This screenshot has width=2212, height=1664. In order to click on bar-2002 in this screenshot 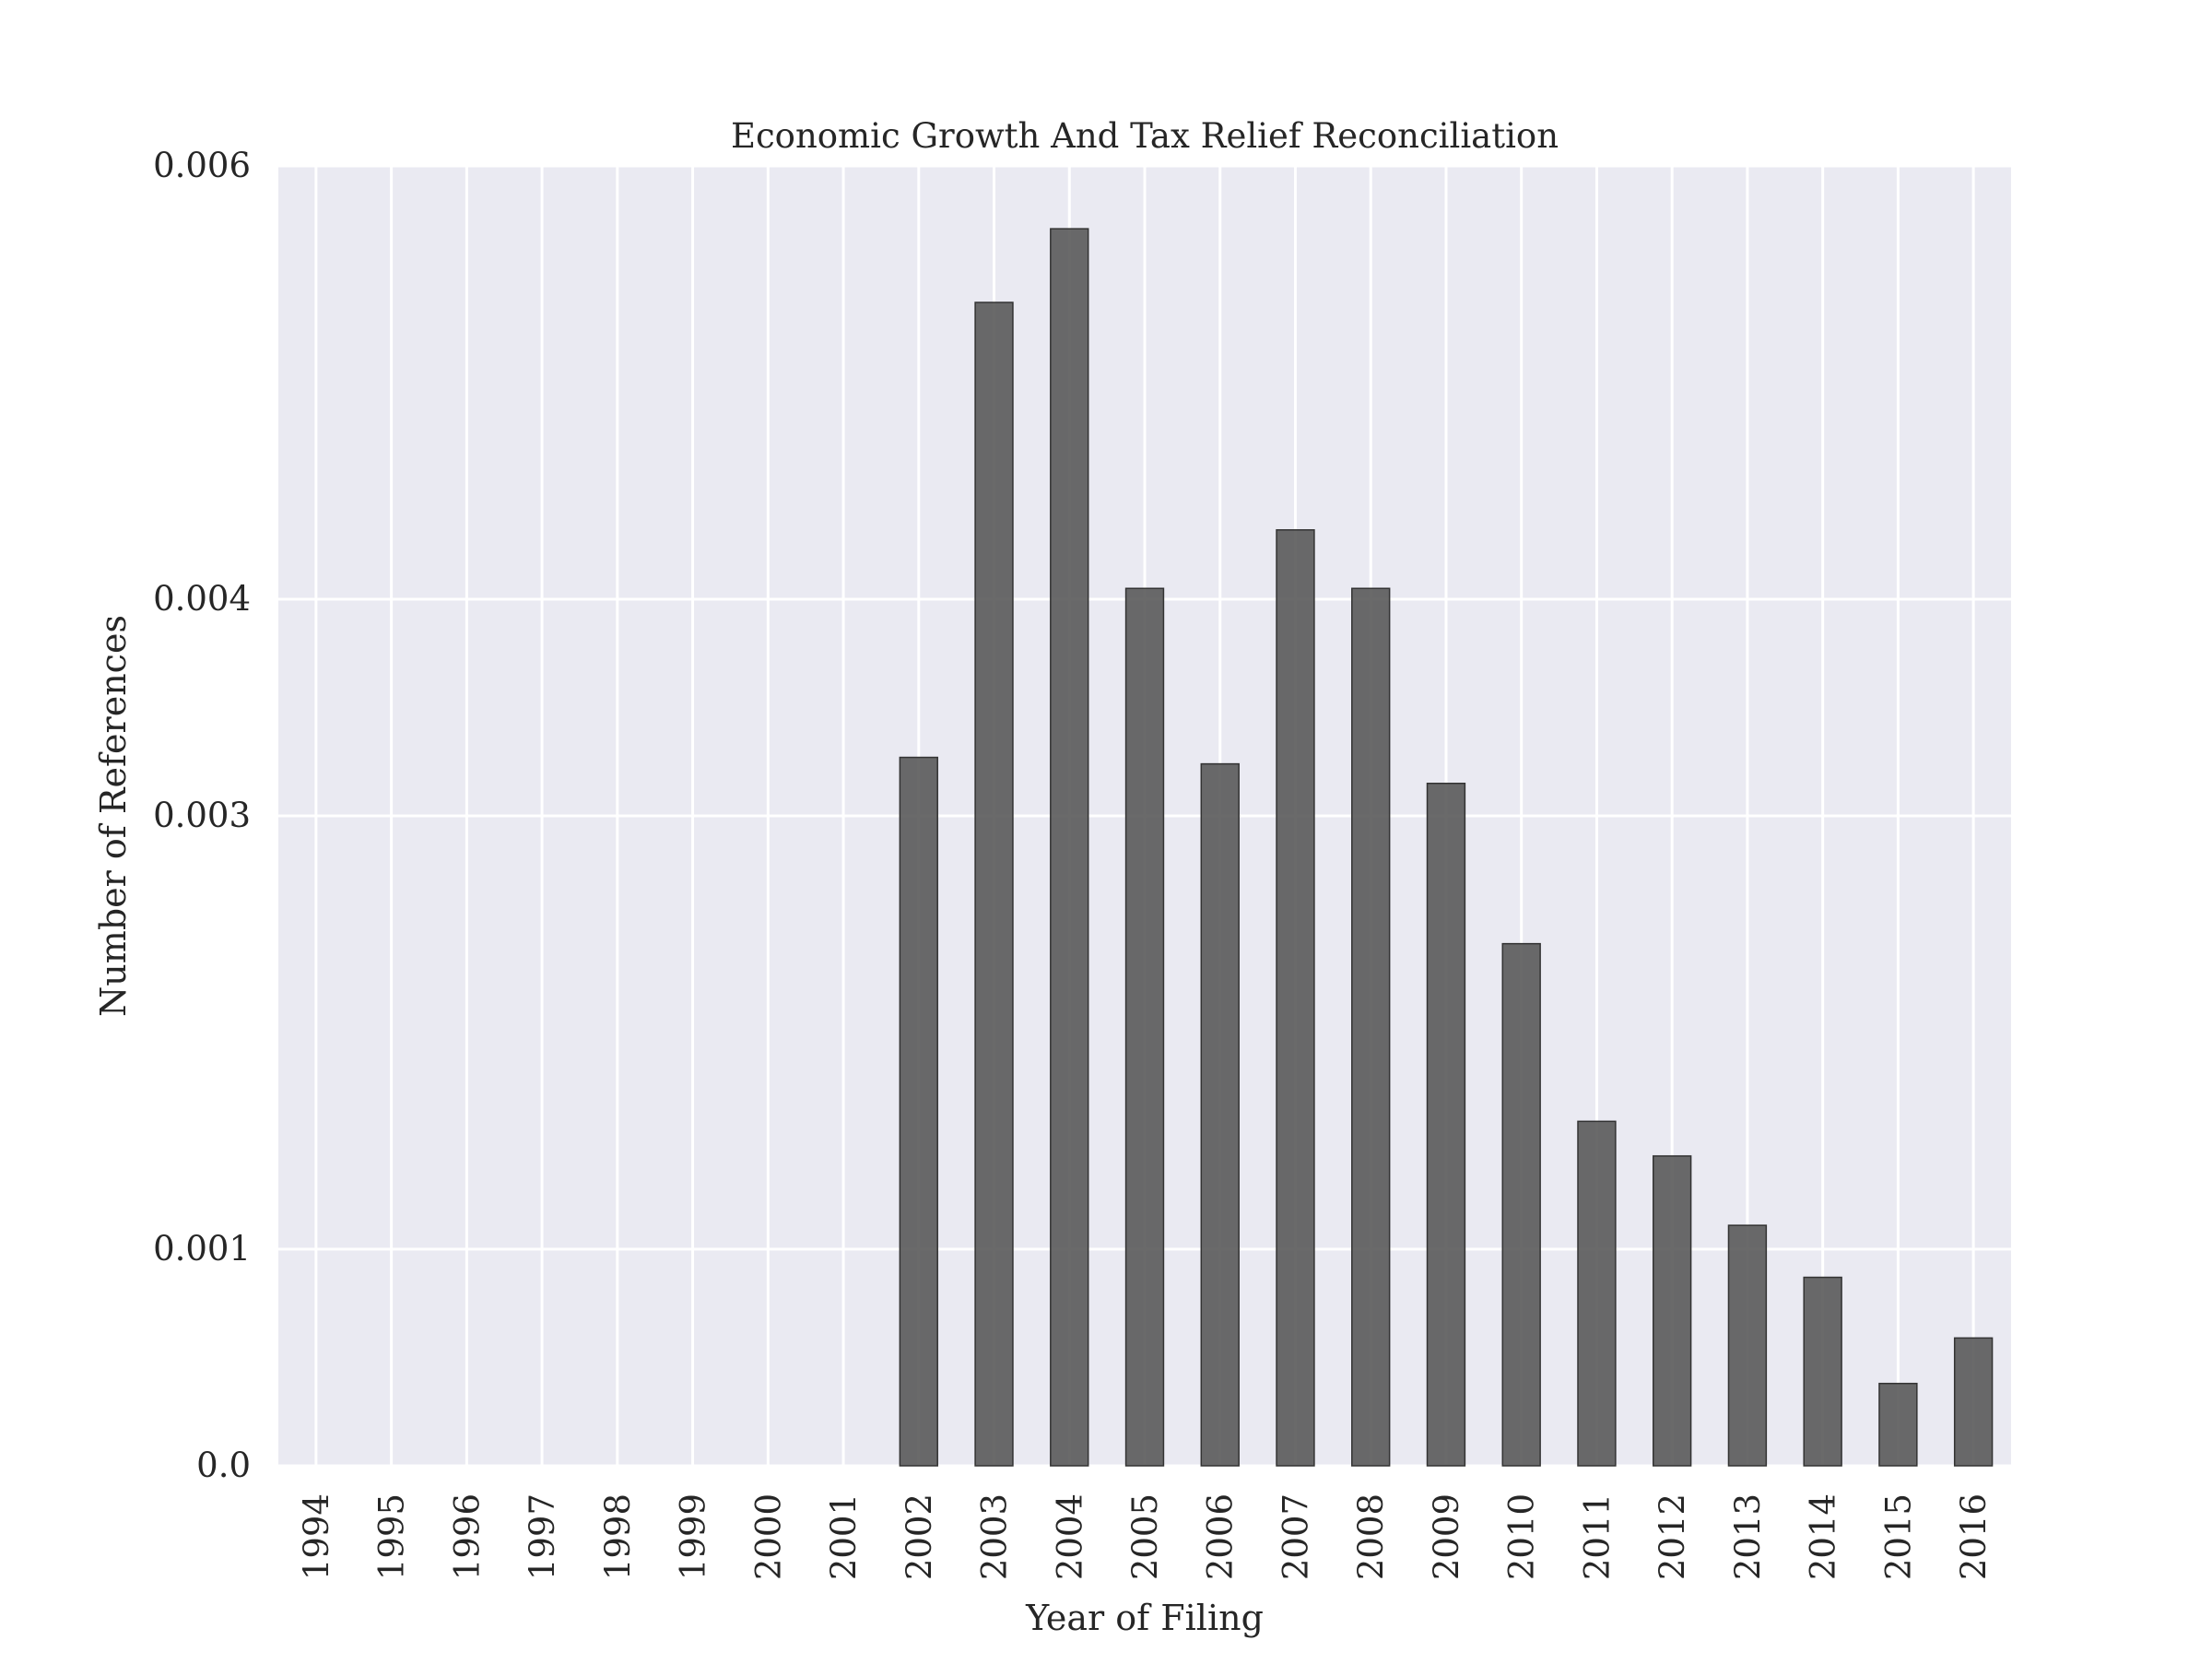, I will do `click(918, 1111)`.